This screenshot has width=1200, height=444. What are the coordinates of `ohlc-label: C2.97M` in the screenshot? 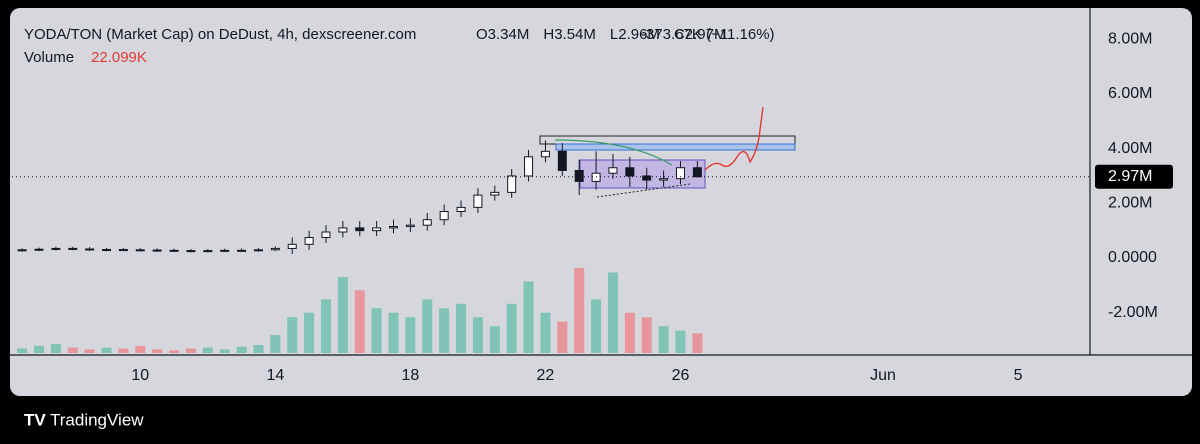 It's located at (700, 34).